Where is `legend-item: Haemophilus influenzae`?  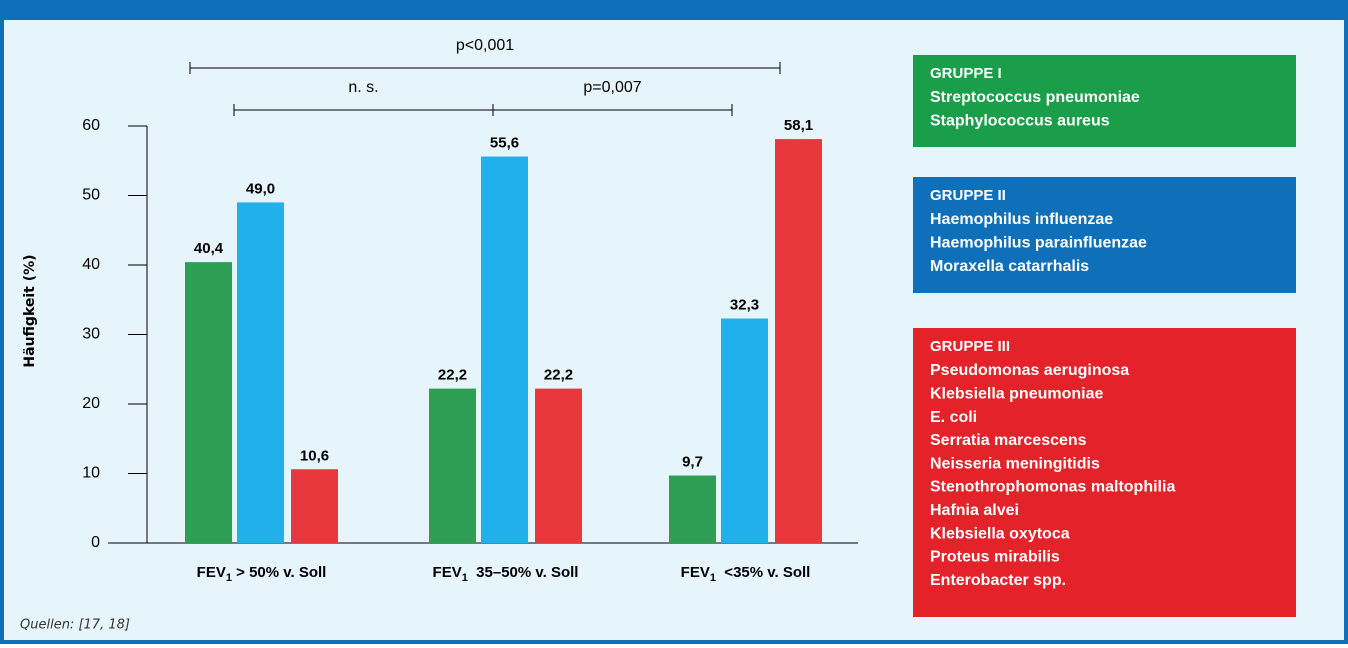
legend-item: Haemophilus influenzae is located at coordinates (1021, 219).